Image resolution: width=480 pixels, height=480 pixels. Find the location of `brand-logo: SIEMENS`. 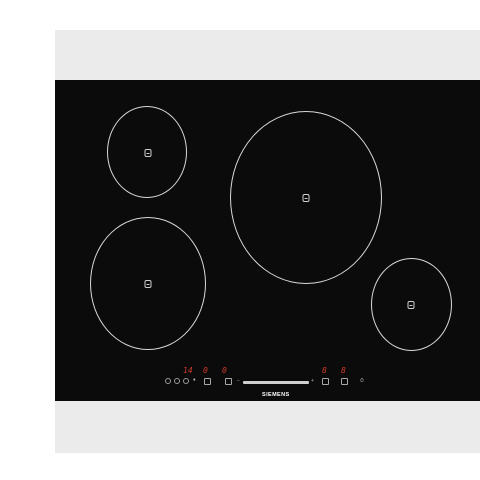

brand-logo: SIEMENS is located at coordinates (276, 395).